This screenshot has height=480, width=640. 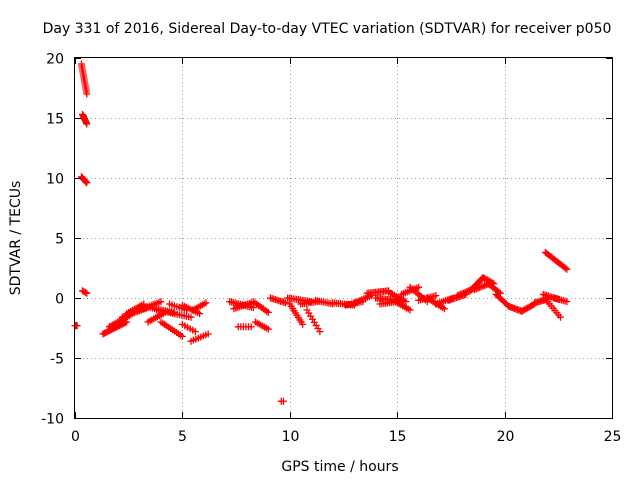 What do you see at coordinates (52, 420) in the screenshot?
I see `y-tick-label: -10` at bounding box center [52, 420].